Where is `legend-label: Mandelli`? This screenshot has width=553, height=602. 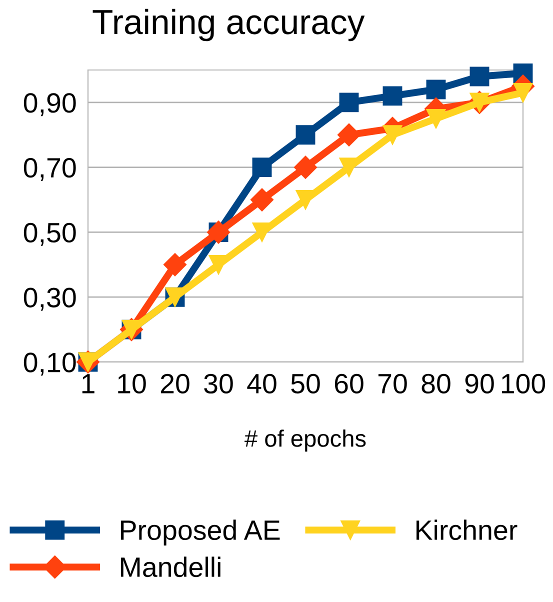 legend-label: Mandelli is located at coordinates (170, 567).